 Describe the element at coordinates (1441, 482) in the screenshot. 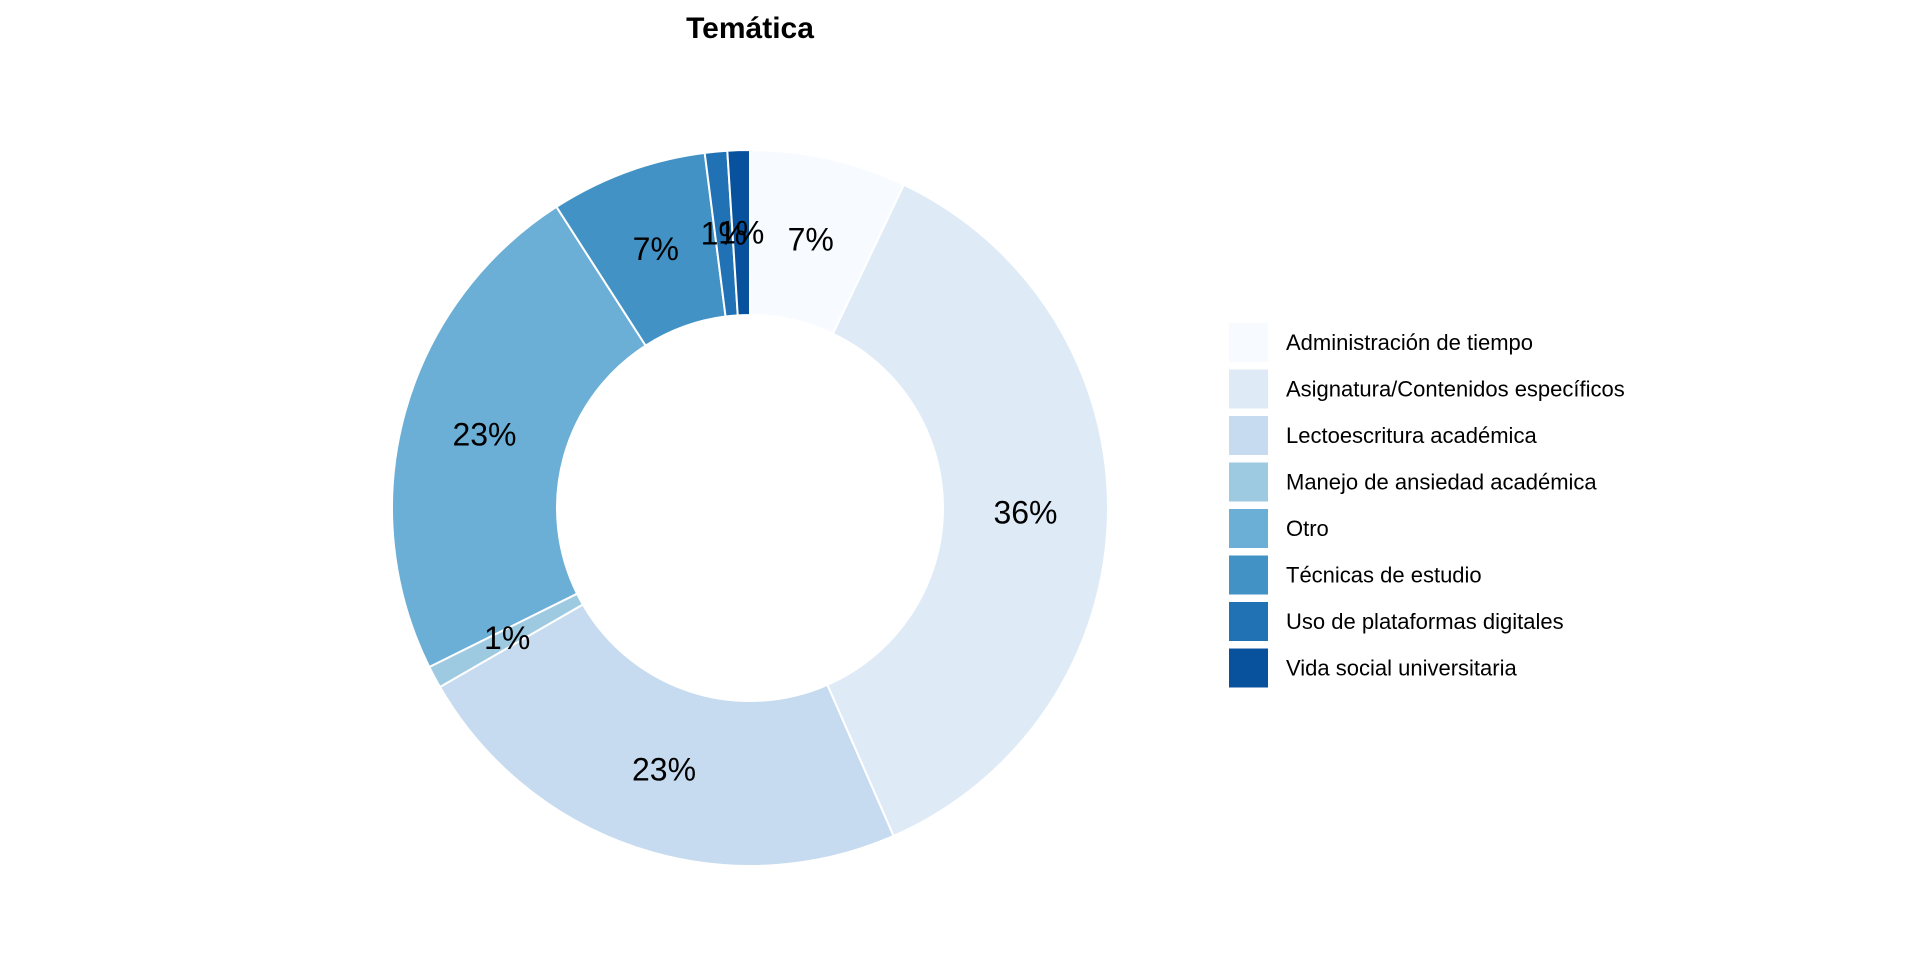

I see `legend-label-manejo-de-ansiedad-academica: Manejo de ansiedad académica` at that location.